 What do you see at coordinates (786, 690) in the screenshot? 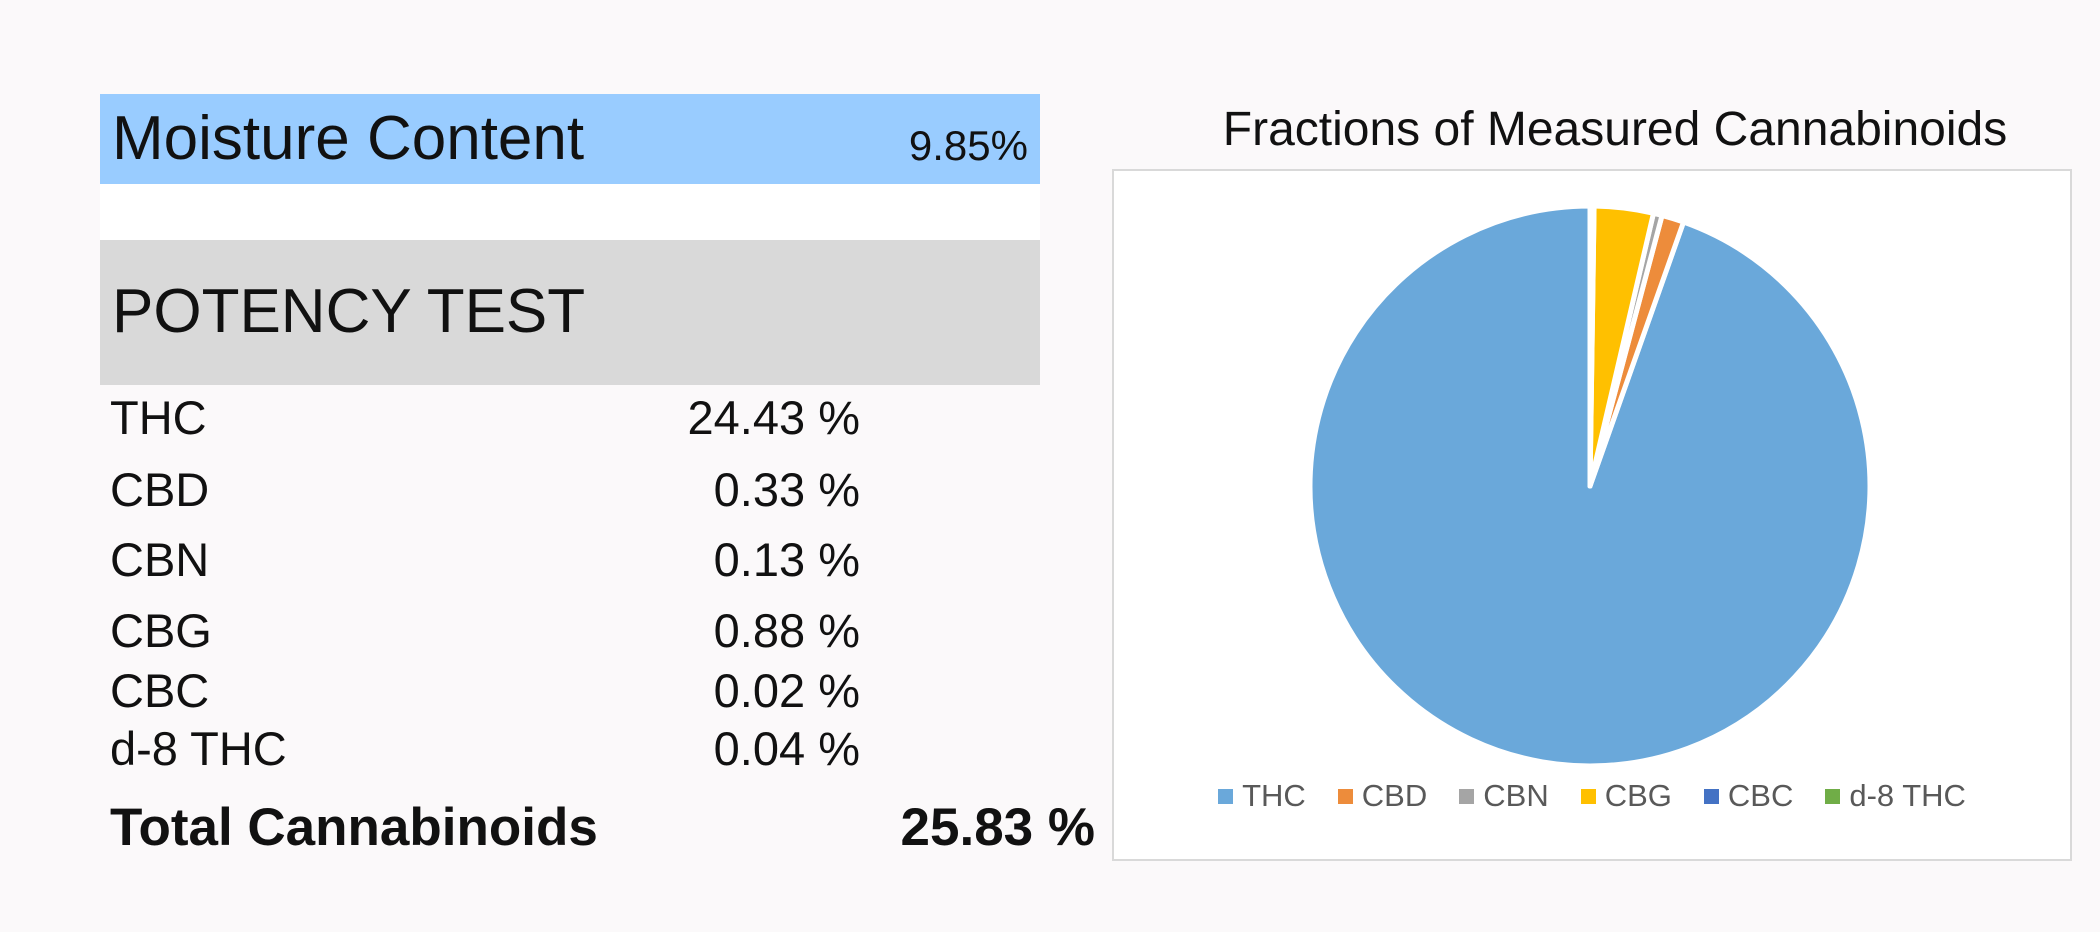
I see `cannabinoid-value: 0.02 %` at bounding box center [786, 690].